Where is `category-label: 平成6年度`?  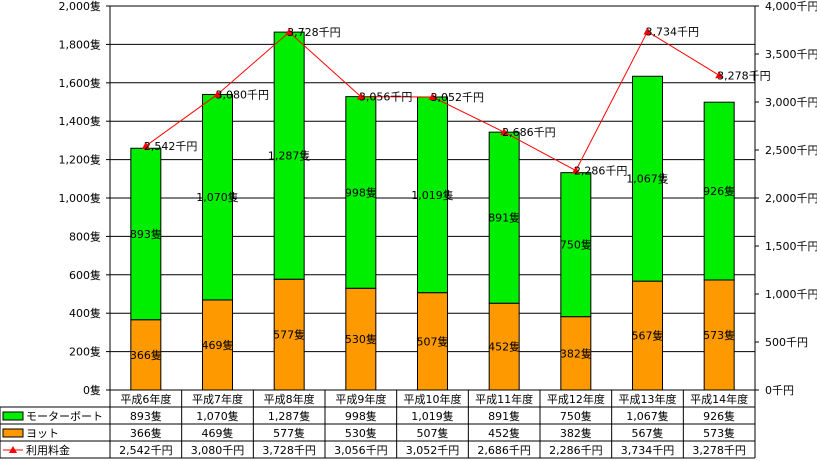 category-label: 平成6年度 is located at coordinates (145, 399).